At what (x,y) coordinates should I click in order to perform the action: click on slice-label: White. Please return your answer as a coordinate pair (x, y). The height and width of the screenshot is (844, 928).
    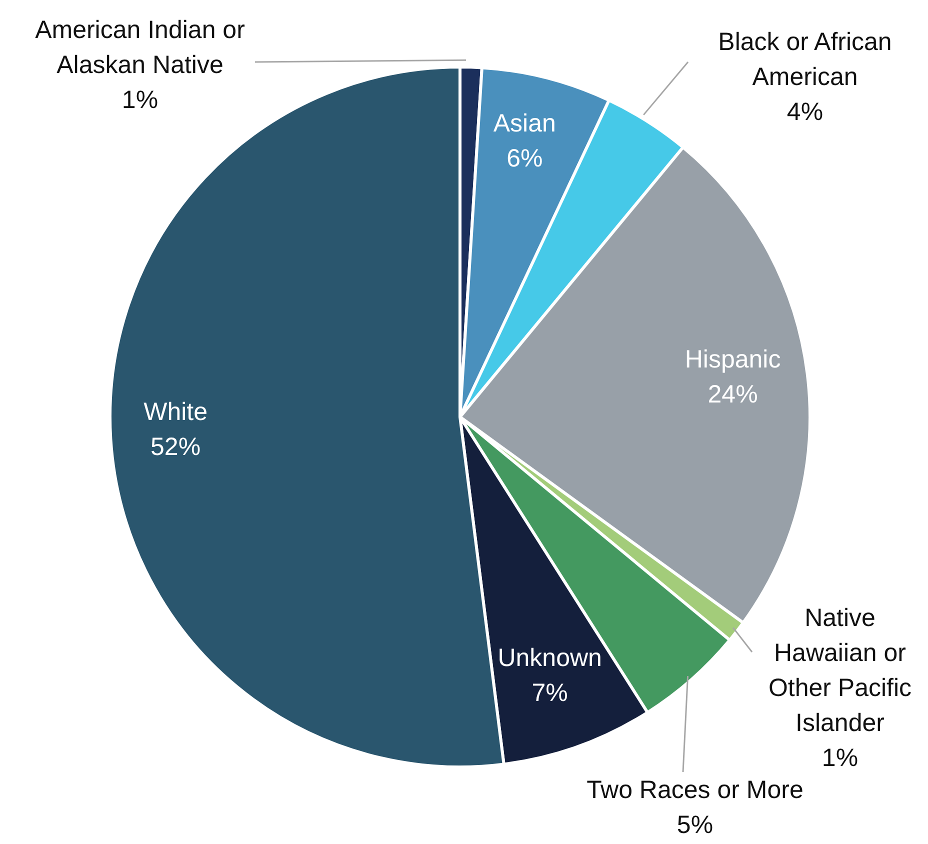
    Looking at the image, I should click on (176, 412).